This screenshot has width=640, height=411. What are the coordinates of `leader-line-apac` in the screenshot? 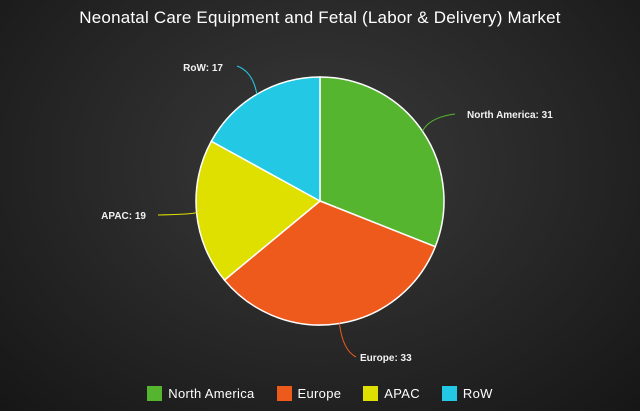 It's located at (177, 214).